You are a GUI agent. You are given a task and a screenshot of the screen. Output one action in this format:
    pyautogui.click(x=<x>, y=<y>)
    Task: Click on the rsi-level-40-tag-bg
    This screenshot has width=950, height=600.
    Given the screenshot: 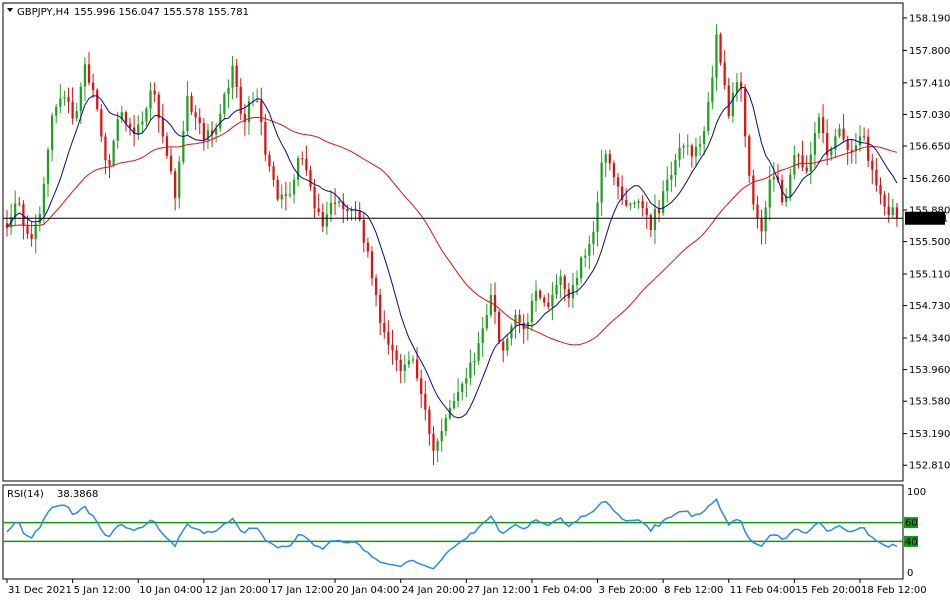 What is the action you would take?
    pyautogui.click(x=911, y=541)
    